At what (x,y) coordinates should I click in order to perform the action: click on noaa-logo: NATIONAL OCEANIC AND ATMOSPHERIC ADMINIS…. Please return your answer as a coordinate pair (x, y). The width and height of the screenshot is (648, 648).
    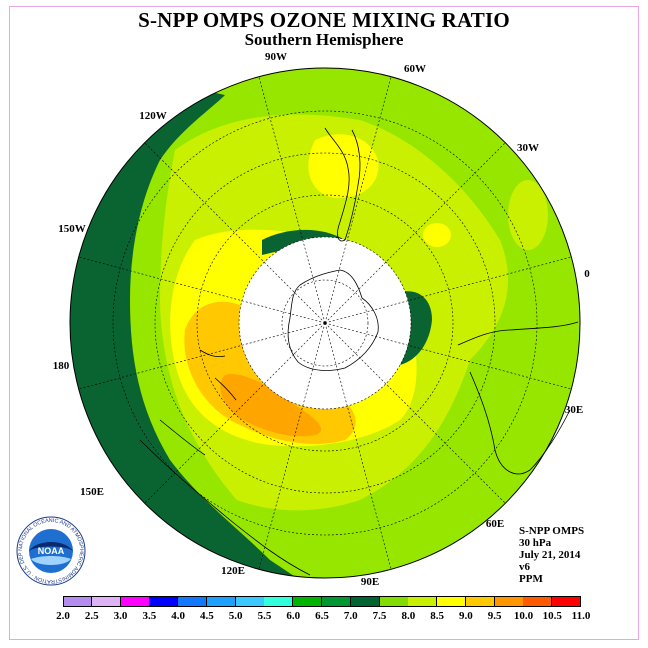
    Looking at the image, I should click on (50, 550).